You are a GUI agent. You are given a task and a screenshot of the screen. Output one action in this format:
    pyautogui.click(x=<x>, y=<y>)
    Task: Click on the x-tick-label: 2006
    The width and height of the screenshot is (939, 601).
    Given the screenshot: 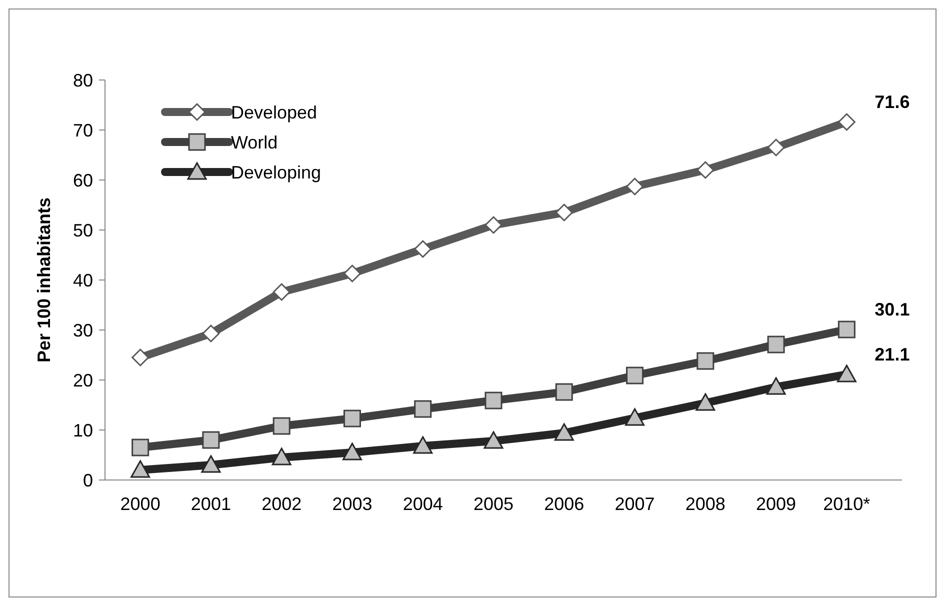 What is the action you would take?
    pyautogui.click(x=564, y=504)
    